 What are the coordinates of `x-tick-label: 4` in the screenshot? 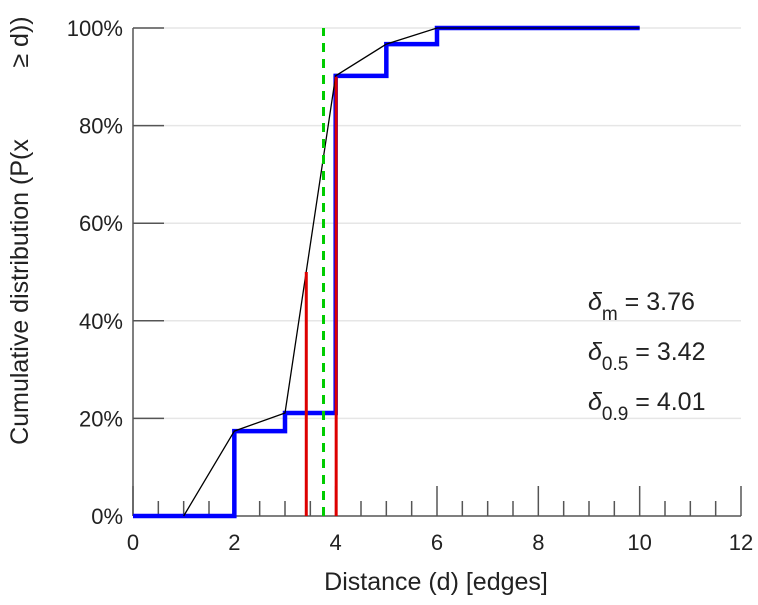 It's located at (336, 542).